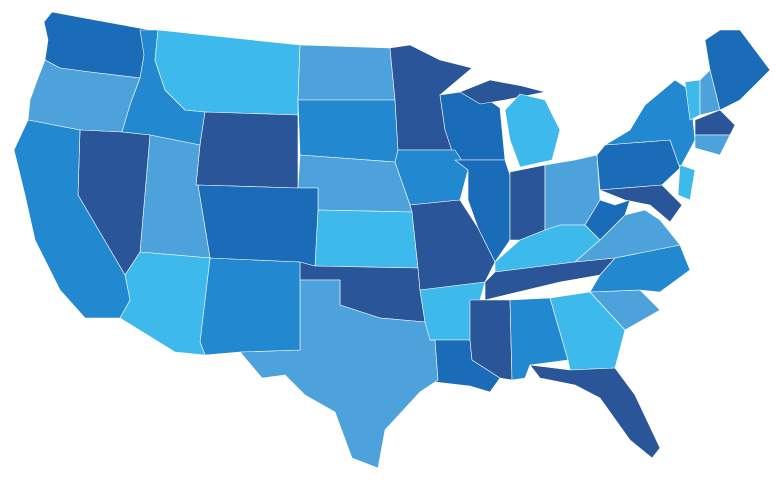  I want to click on state-region-ca, so click(72, 219).